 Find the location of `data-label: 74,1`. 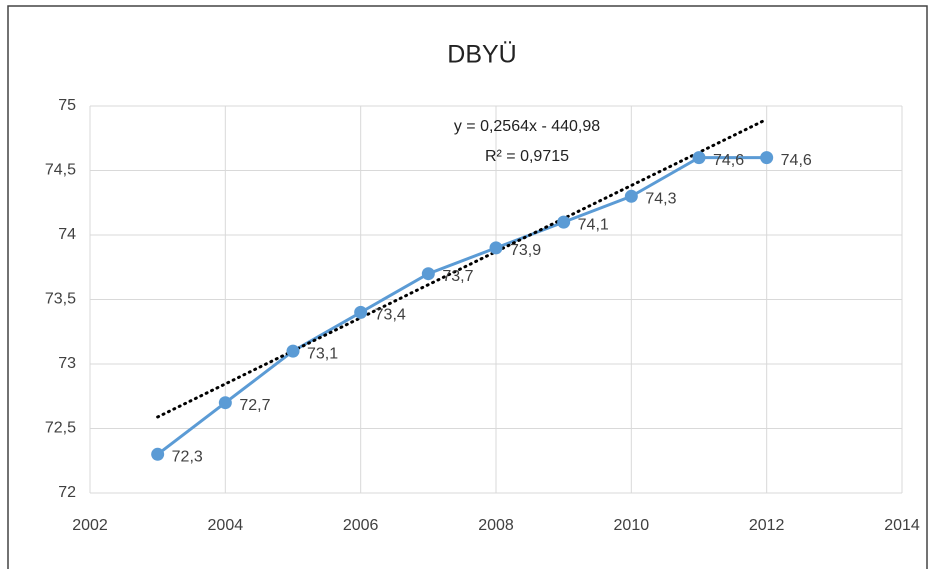

data-label: 74,1 is located at coordinates (593, 224).